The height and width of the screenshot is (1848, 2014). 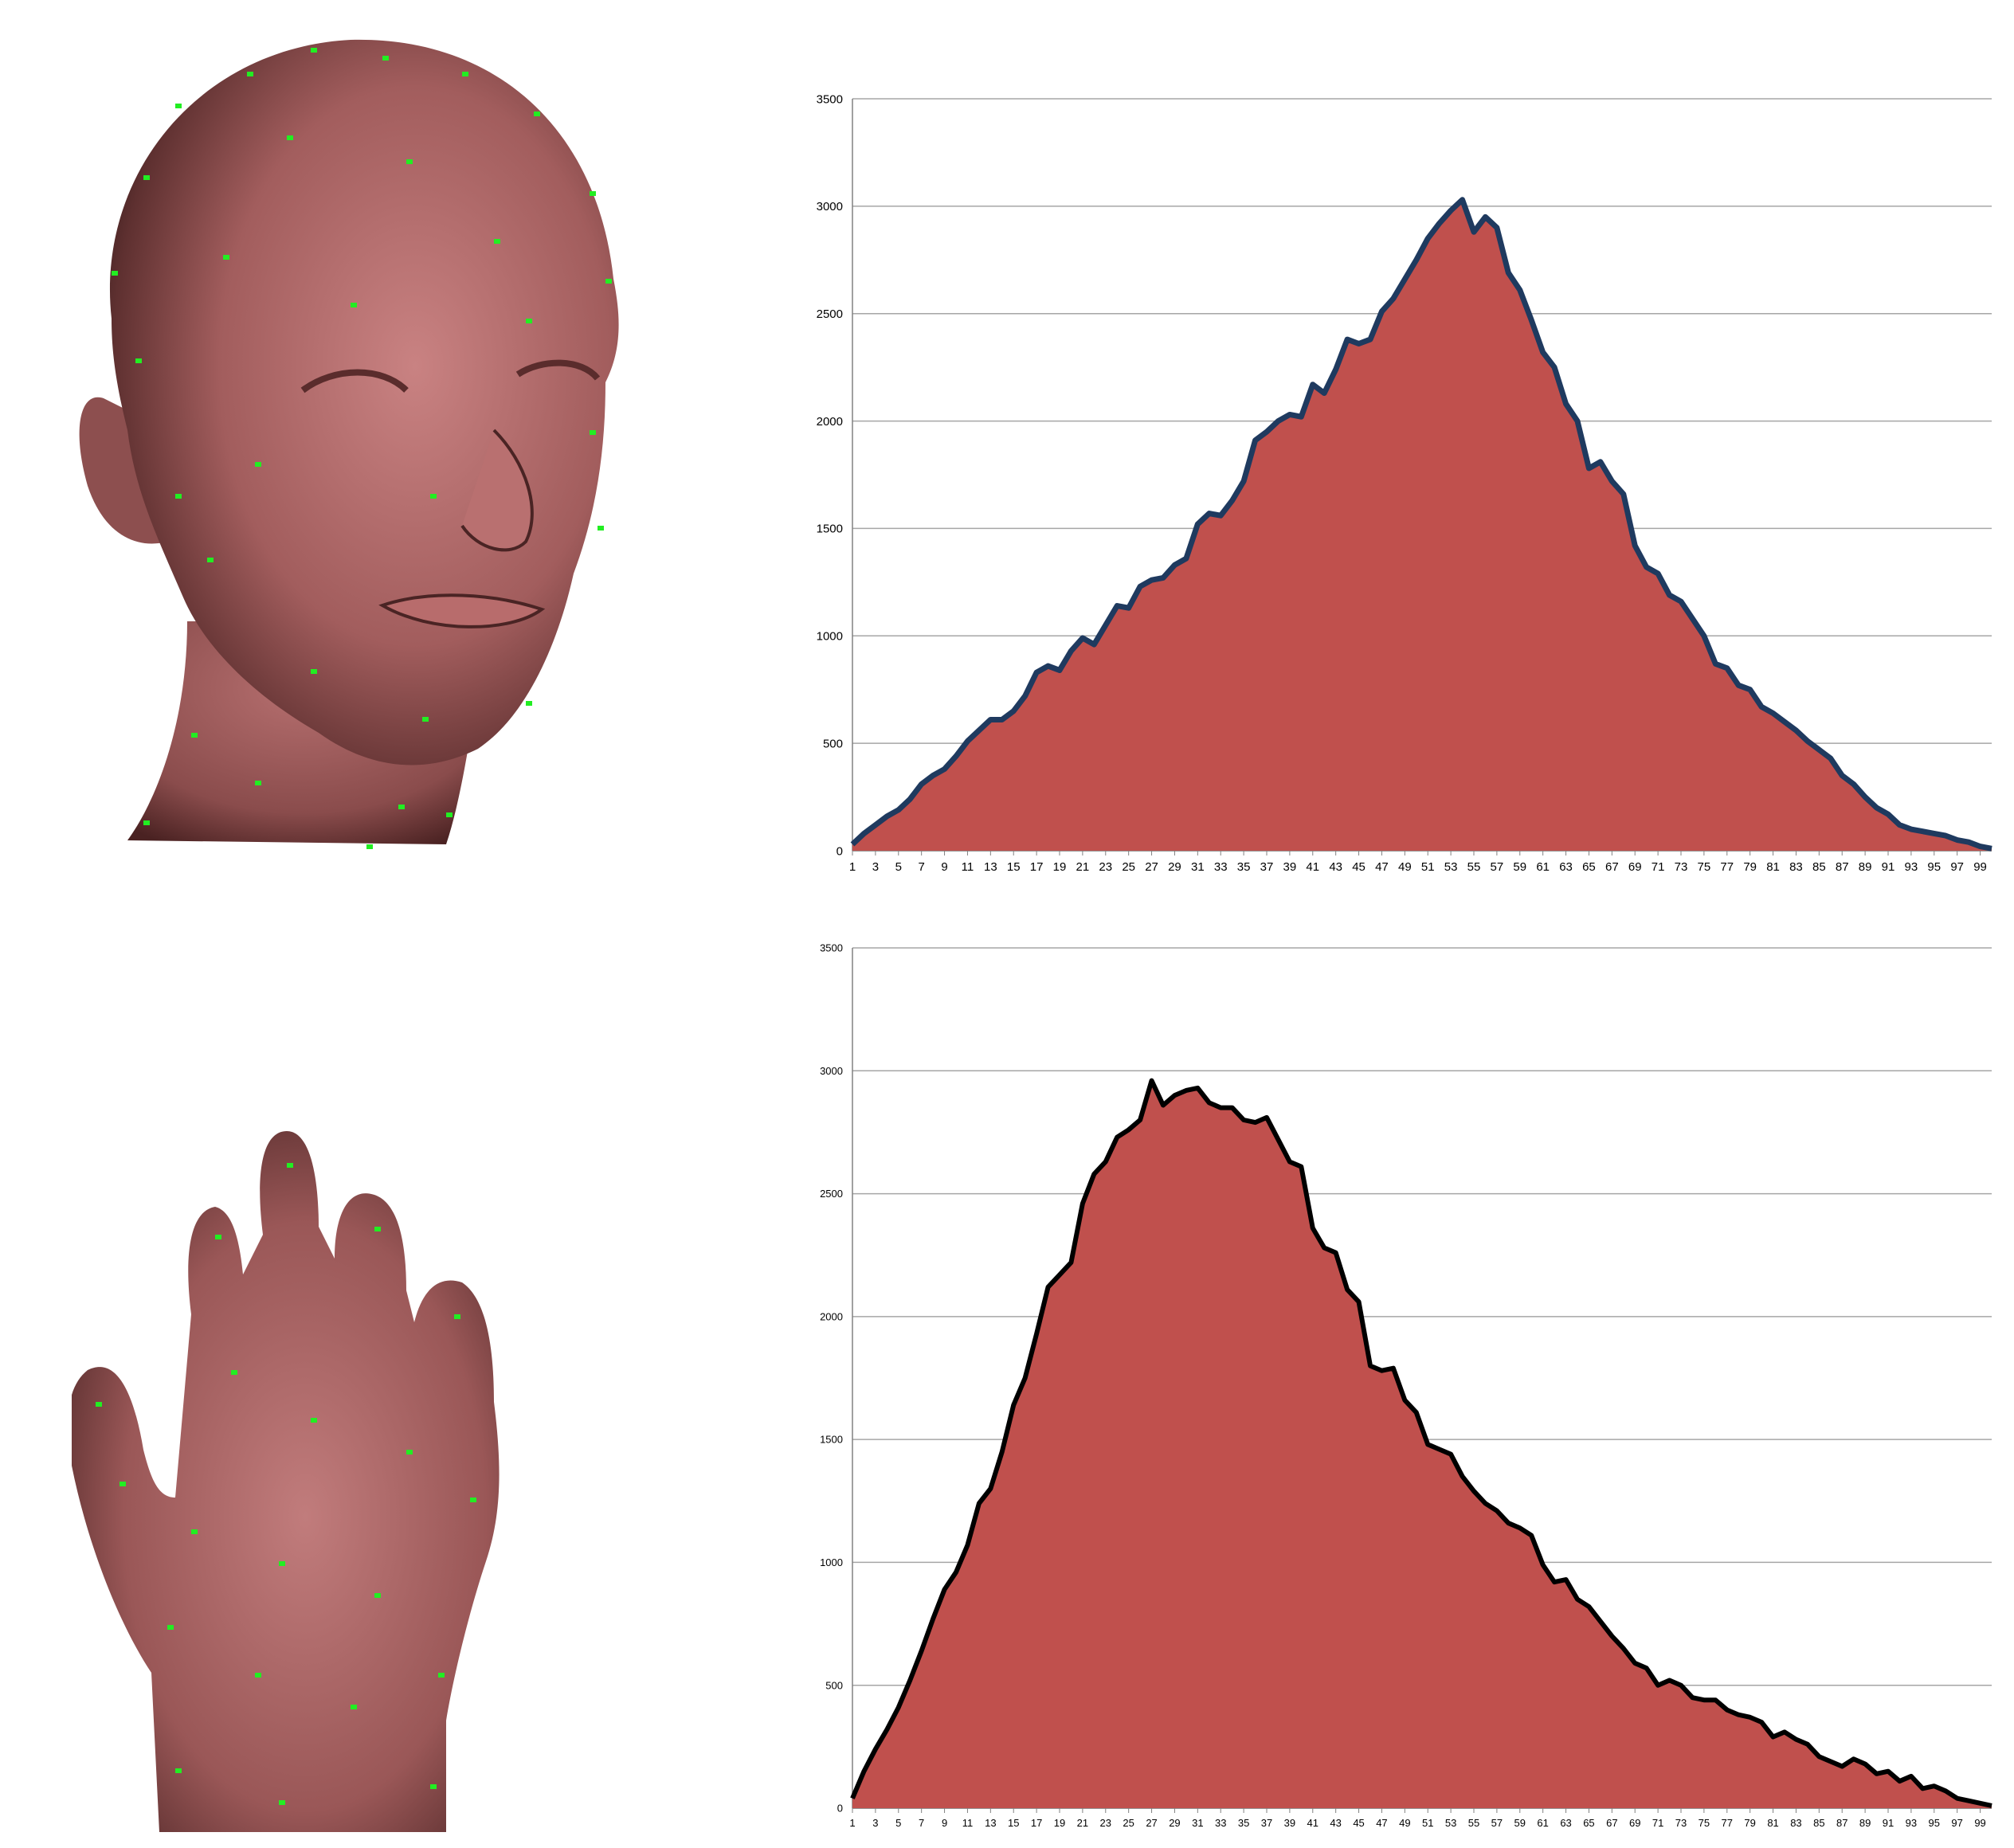 I want to click on y-tick-label: 0, so click(x=840, y=851).